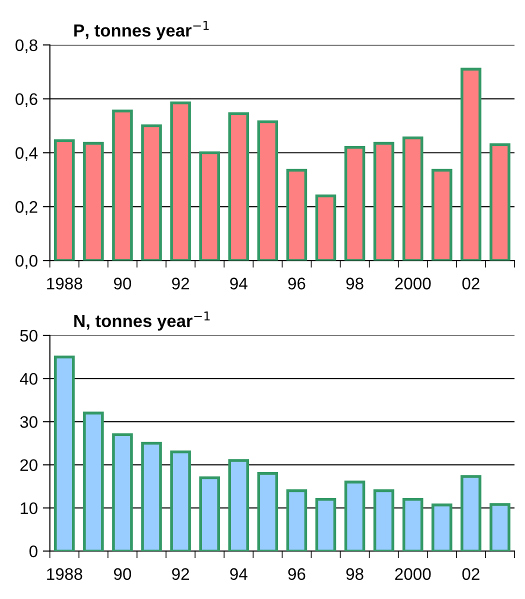  I want to click on y-tick-label: 0,8, so click(27, 46).